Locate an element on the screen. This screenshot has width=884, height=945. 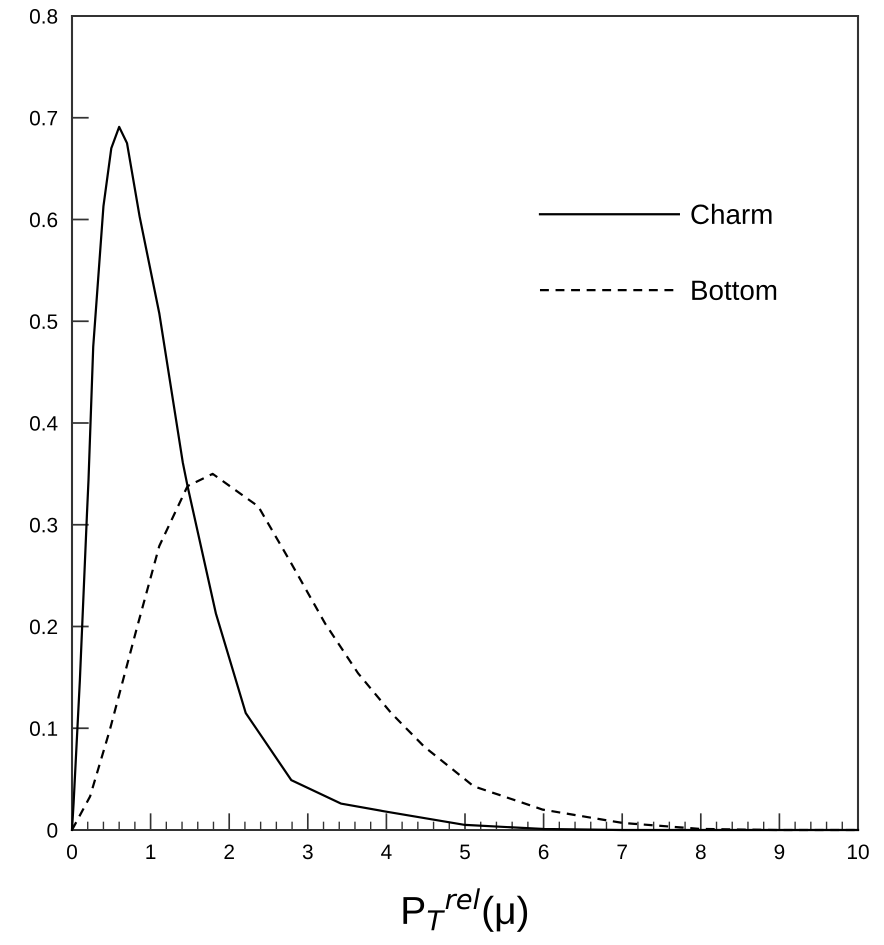
y-tick-label: 0.5 is located at coordinates (44, 322).